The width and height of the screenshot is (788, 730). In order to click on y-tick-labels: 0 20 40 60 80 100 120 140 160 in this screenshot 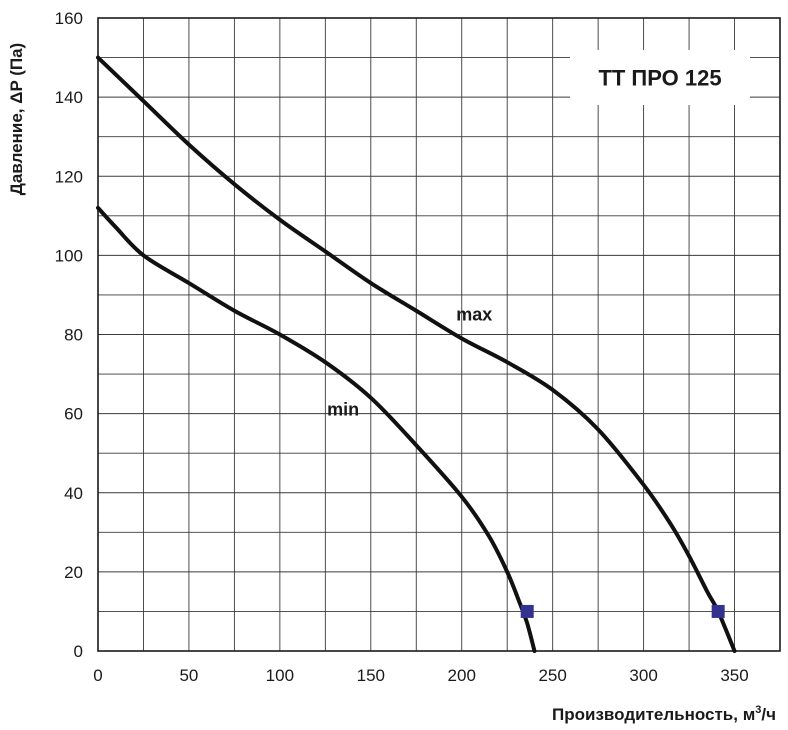, I will do `click(69, 335)`.